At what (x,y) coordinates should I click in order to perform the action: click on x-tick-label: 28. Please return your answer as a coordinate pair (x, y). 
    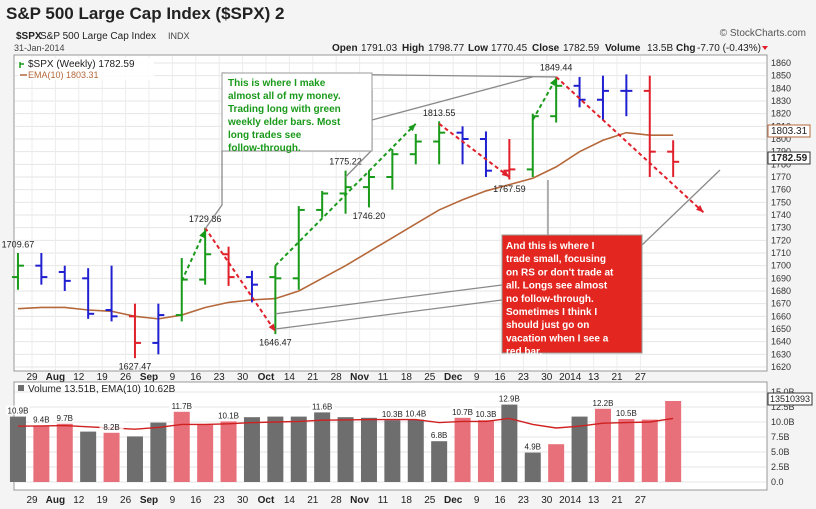
    Looking at the image, I should click on (337, 377).